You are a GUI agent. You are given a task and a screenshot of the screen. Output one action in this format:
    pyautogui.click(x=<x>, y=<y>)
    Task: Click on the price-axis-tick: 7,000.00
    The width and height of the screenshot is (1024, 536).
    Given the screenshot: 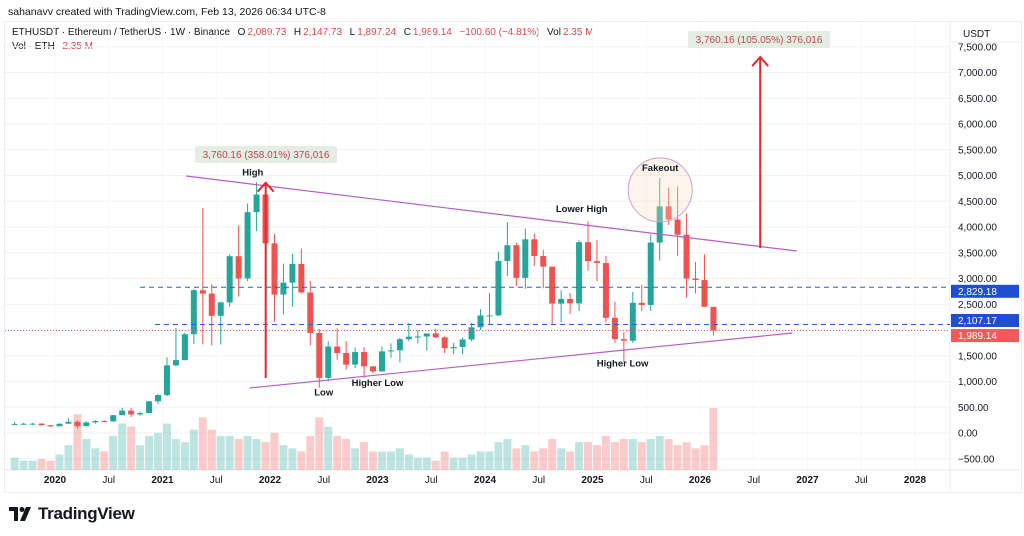 What is the action you would take?
    pyautogui.click(x=977, y=73)
    